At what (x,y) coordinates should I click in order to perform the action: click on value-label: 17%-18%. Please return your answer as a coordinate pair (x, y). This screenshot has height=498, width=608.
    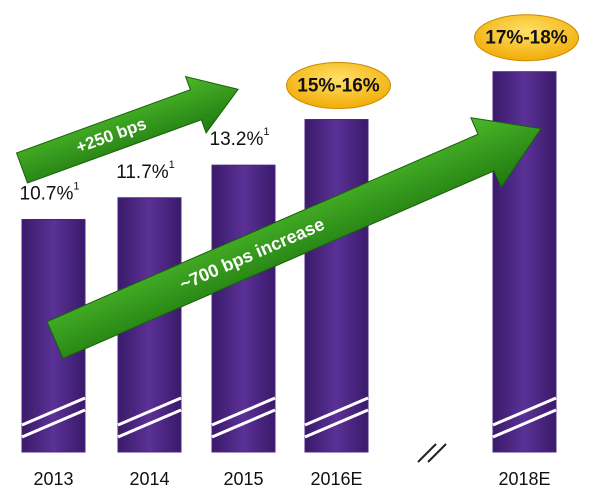
    Looking at the image, I should click on (526, 38).